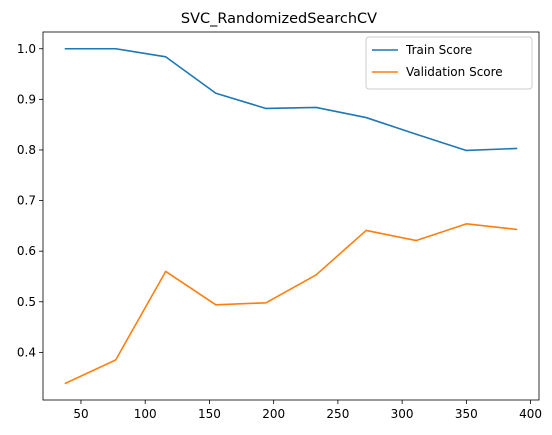 This screenshot has height=435, width=552. What do you see at coordinates (145, 414) in the screenshot?
I see `x-tick-label: 100` at bounding box center [145, 414].